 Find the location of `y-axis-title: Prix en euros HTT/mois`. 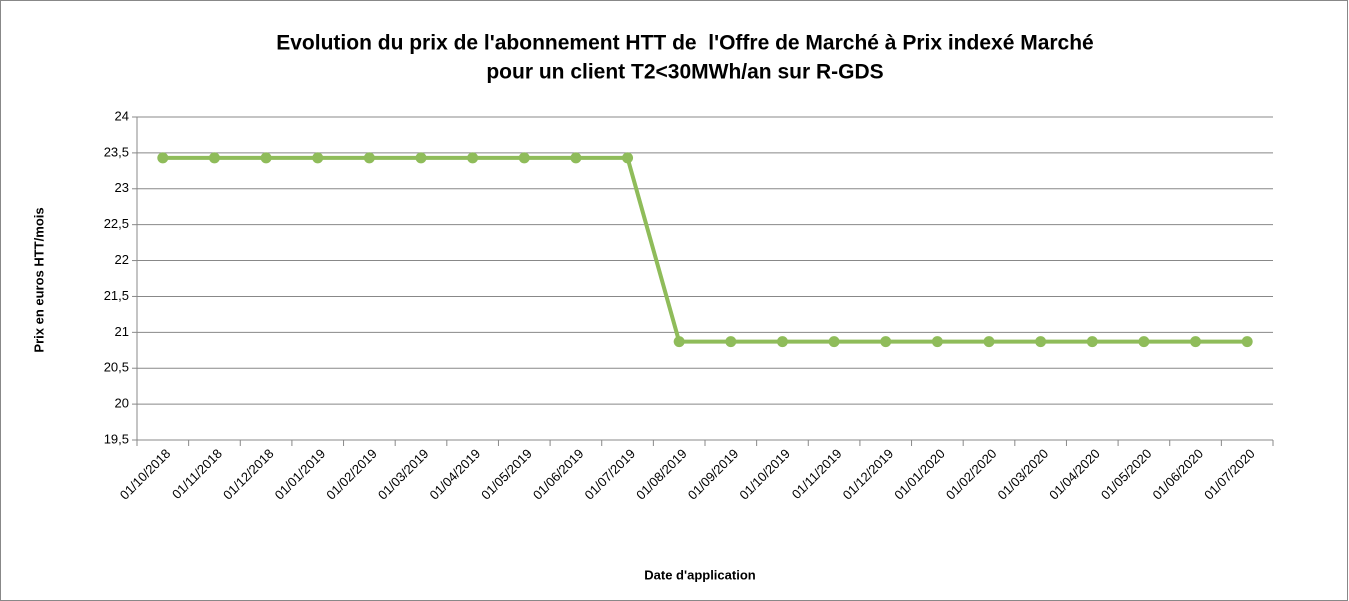

y-axis-title: Prix en euros HTT/mois is located at coordinates (38, 279).